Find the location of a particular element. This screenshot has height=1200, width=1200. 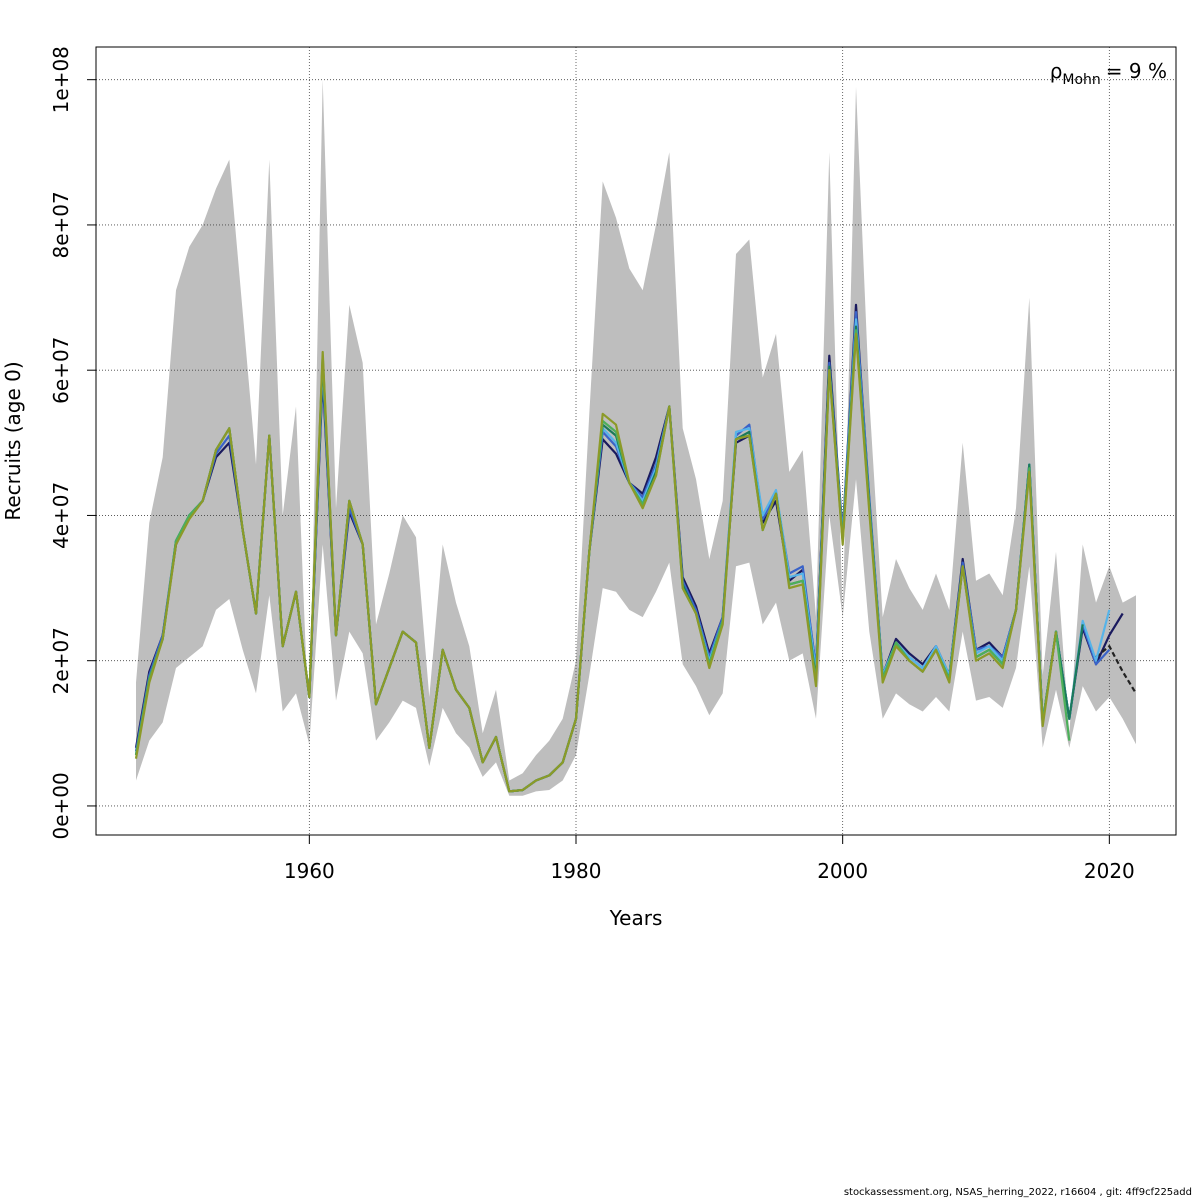

y-tick-label: 2e+07 is located at coordinates (61, 660).